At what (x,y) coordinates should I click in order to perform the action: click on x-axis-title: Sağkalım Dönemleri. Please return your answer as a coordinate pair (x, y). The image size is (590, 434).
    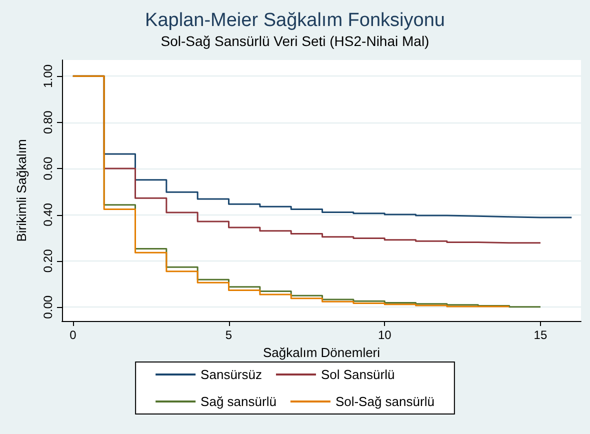
    Looking at the image, I should click on (321, 352).